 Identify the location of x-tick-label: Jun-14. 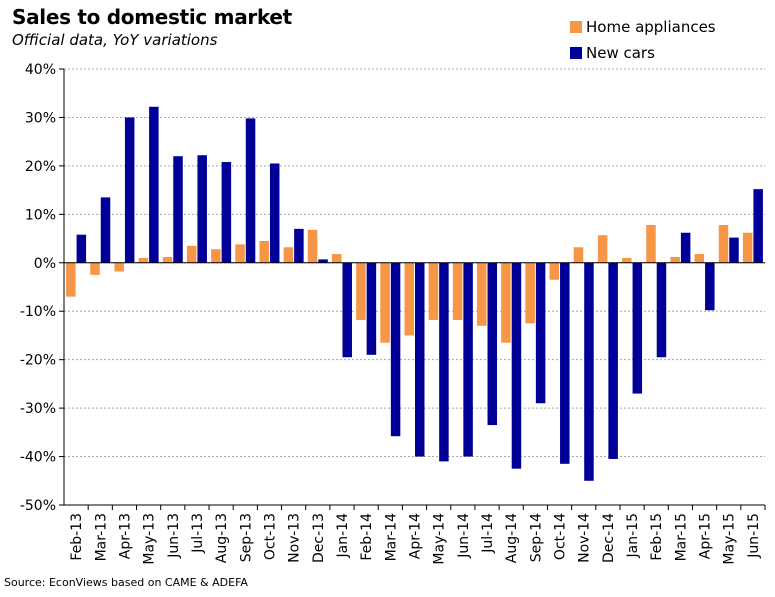
(464, 536).